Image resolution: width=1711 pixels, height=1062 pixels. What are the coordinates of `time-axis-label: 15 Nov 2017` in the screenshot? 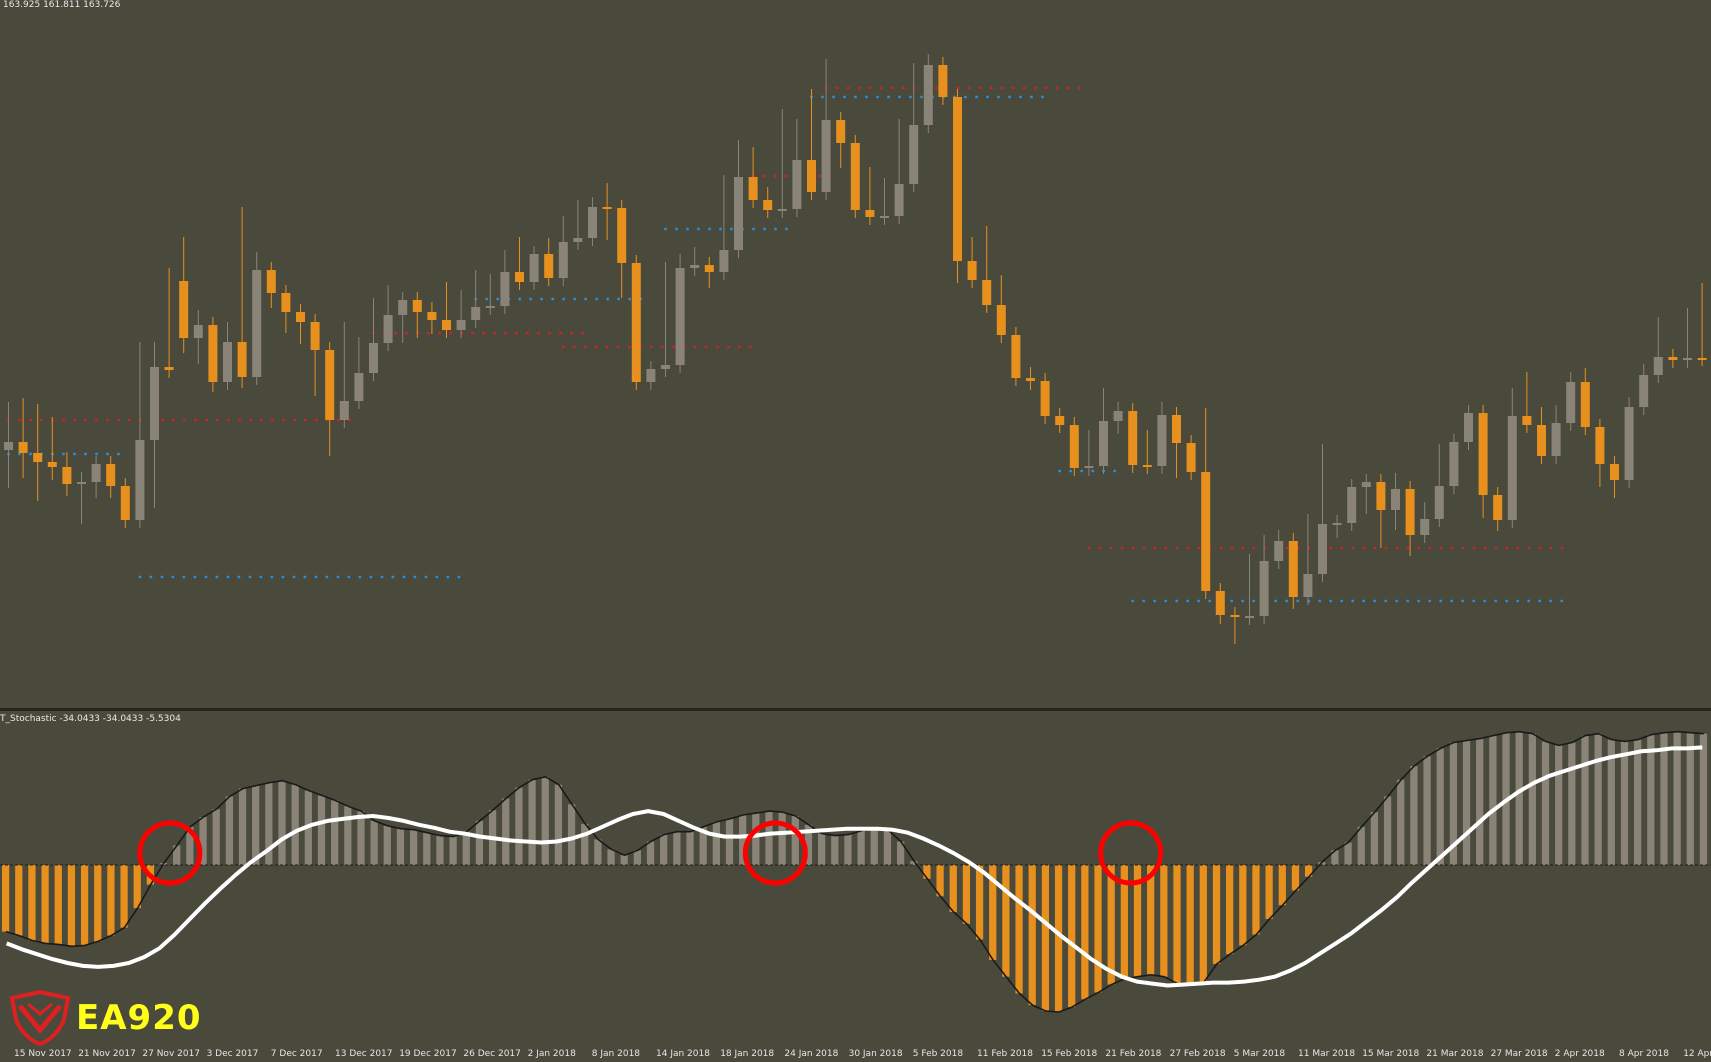 It's located at (43, 1054).